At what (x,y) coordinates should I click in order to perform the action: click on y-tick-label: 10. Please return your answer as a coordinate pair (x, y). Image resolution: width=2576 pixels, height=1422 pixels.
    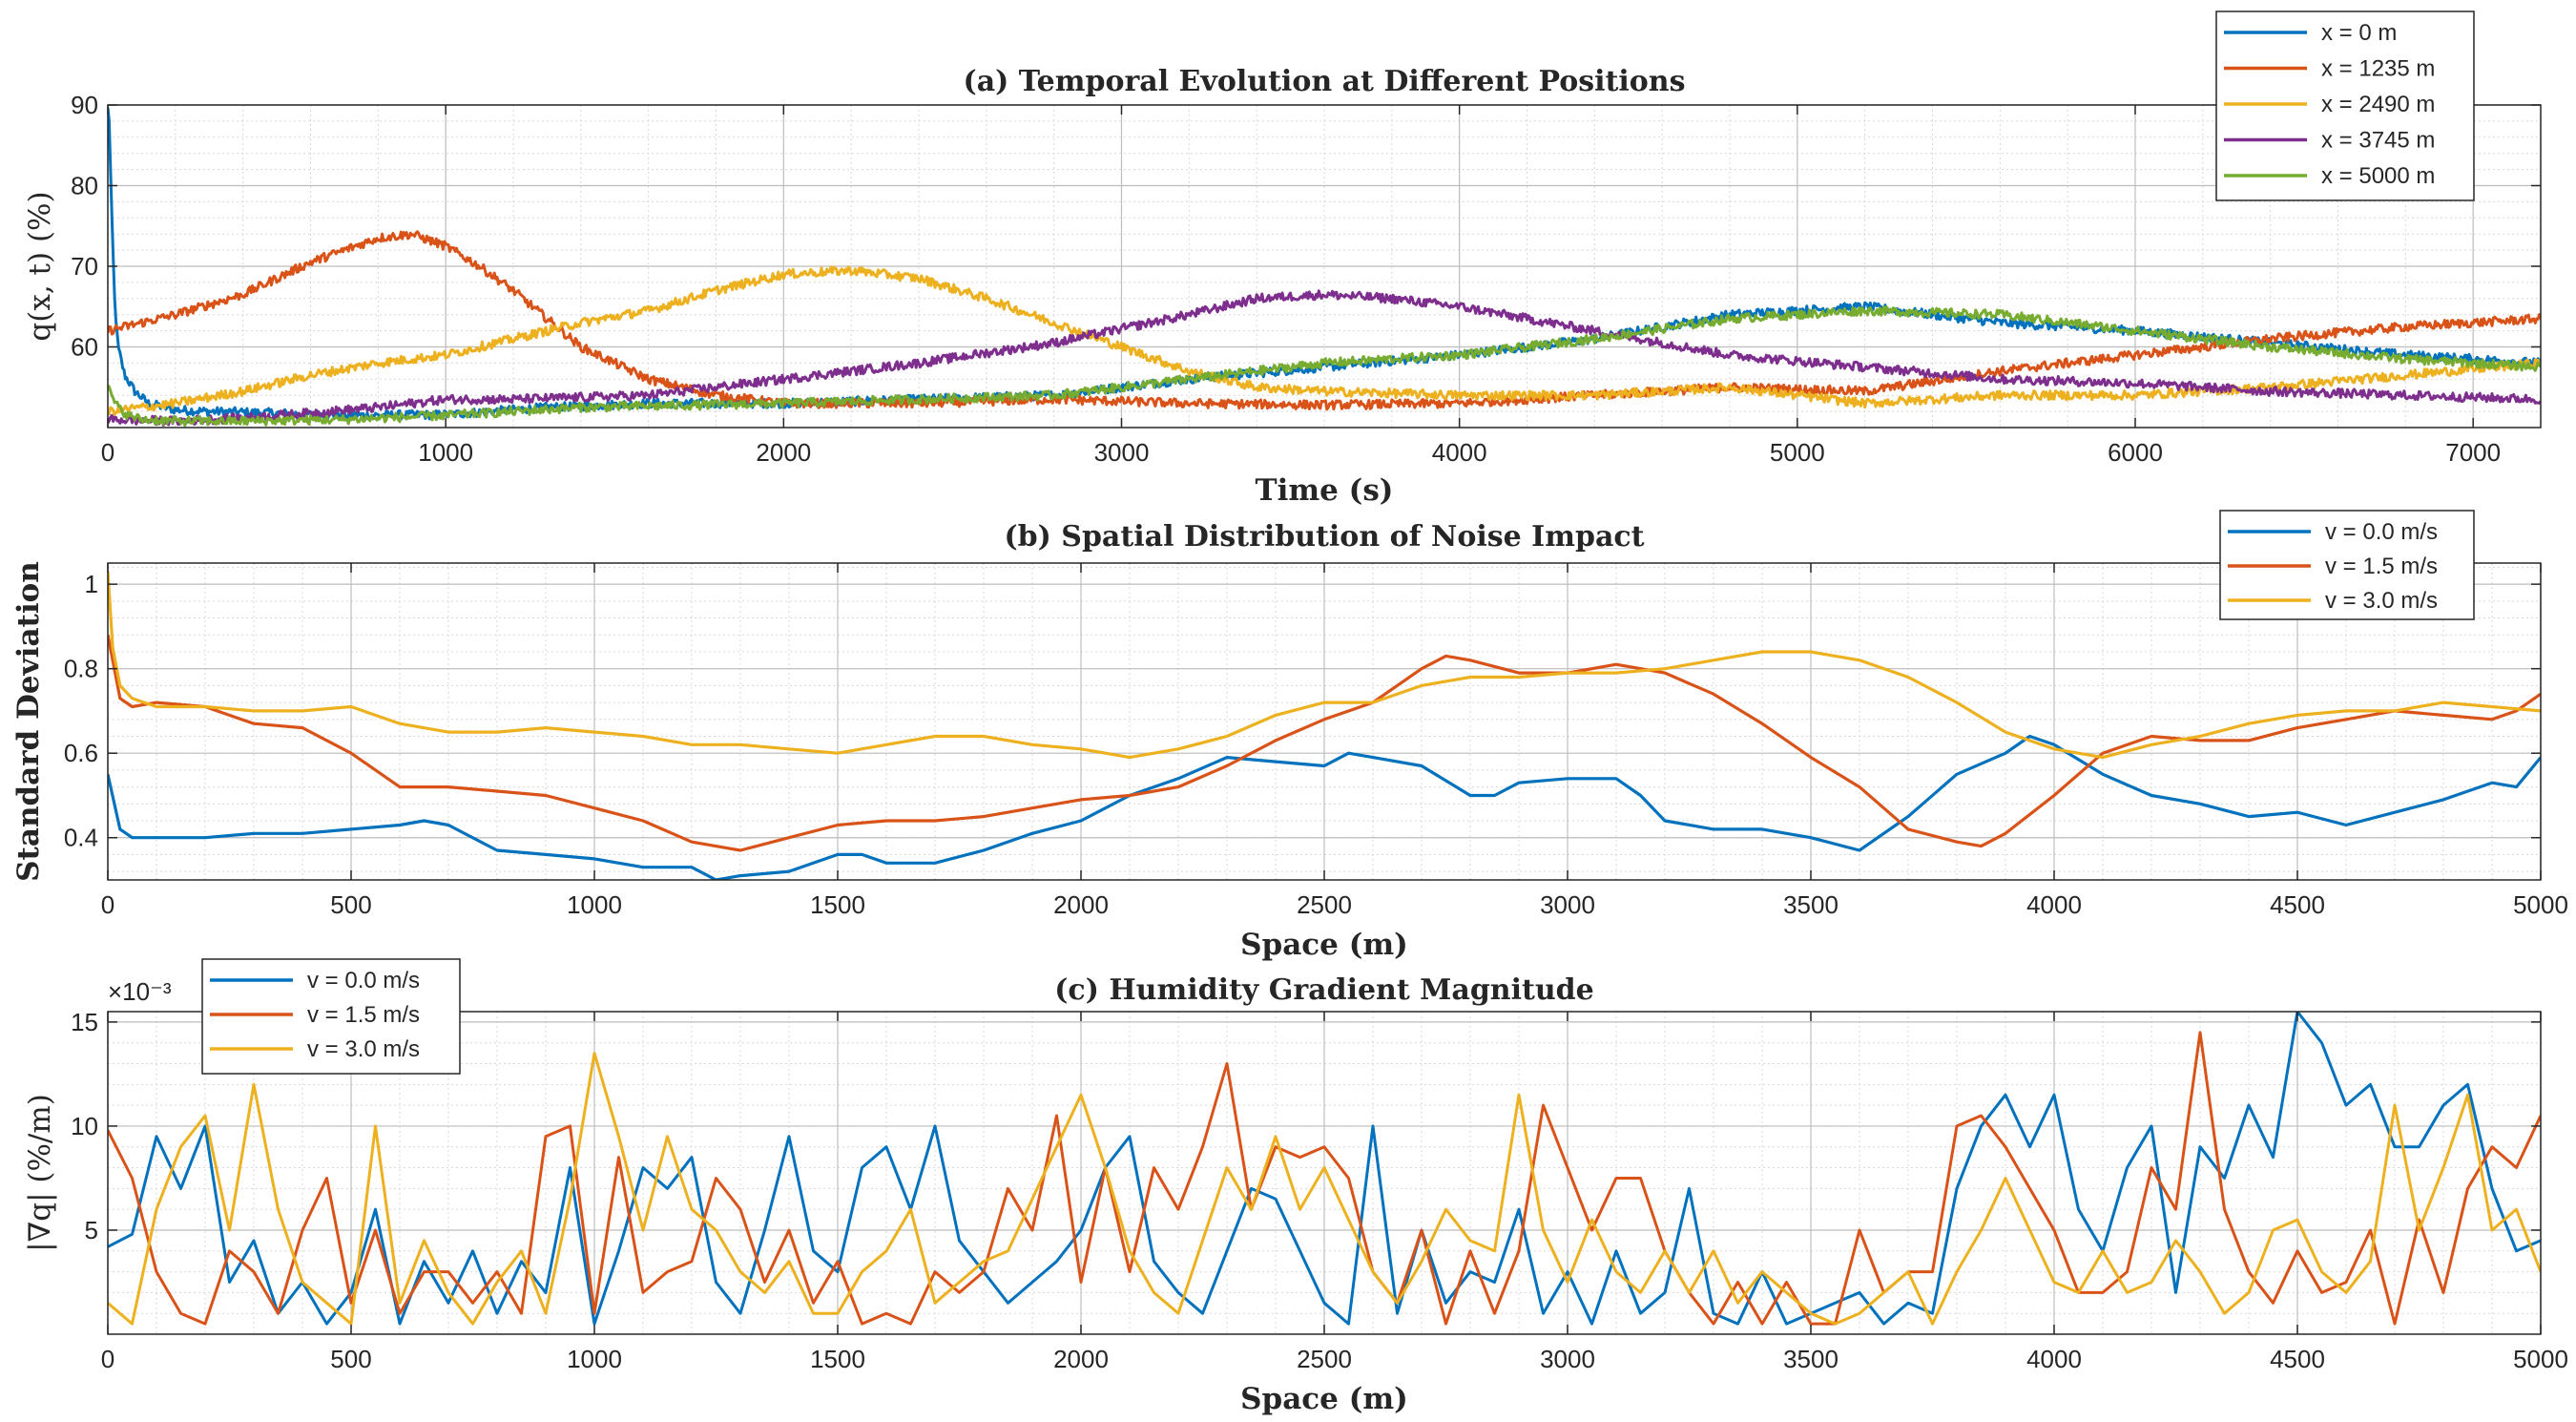
    Looking at the image, I should click on (84, 1126).